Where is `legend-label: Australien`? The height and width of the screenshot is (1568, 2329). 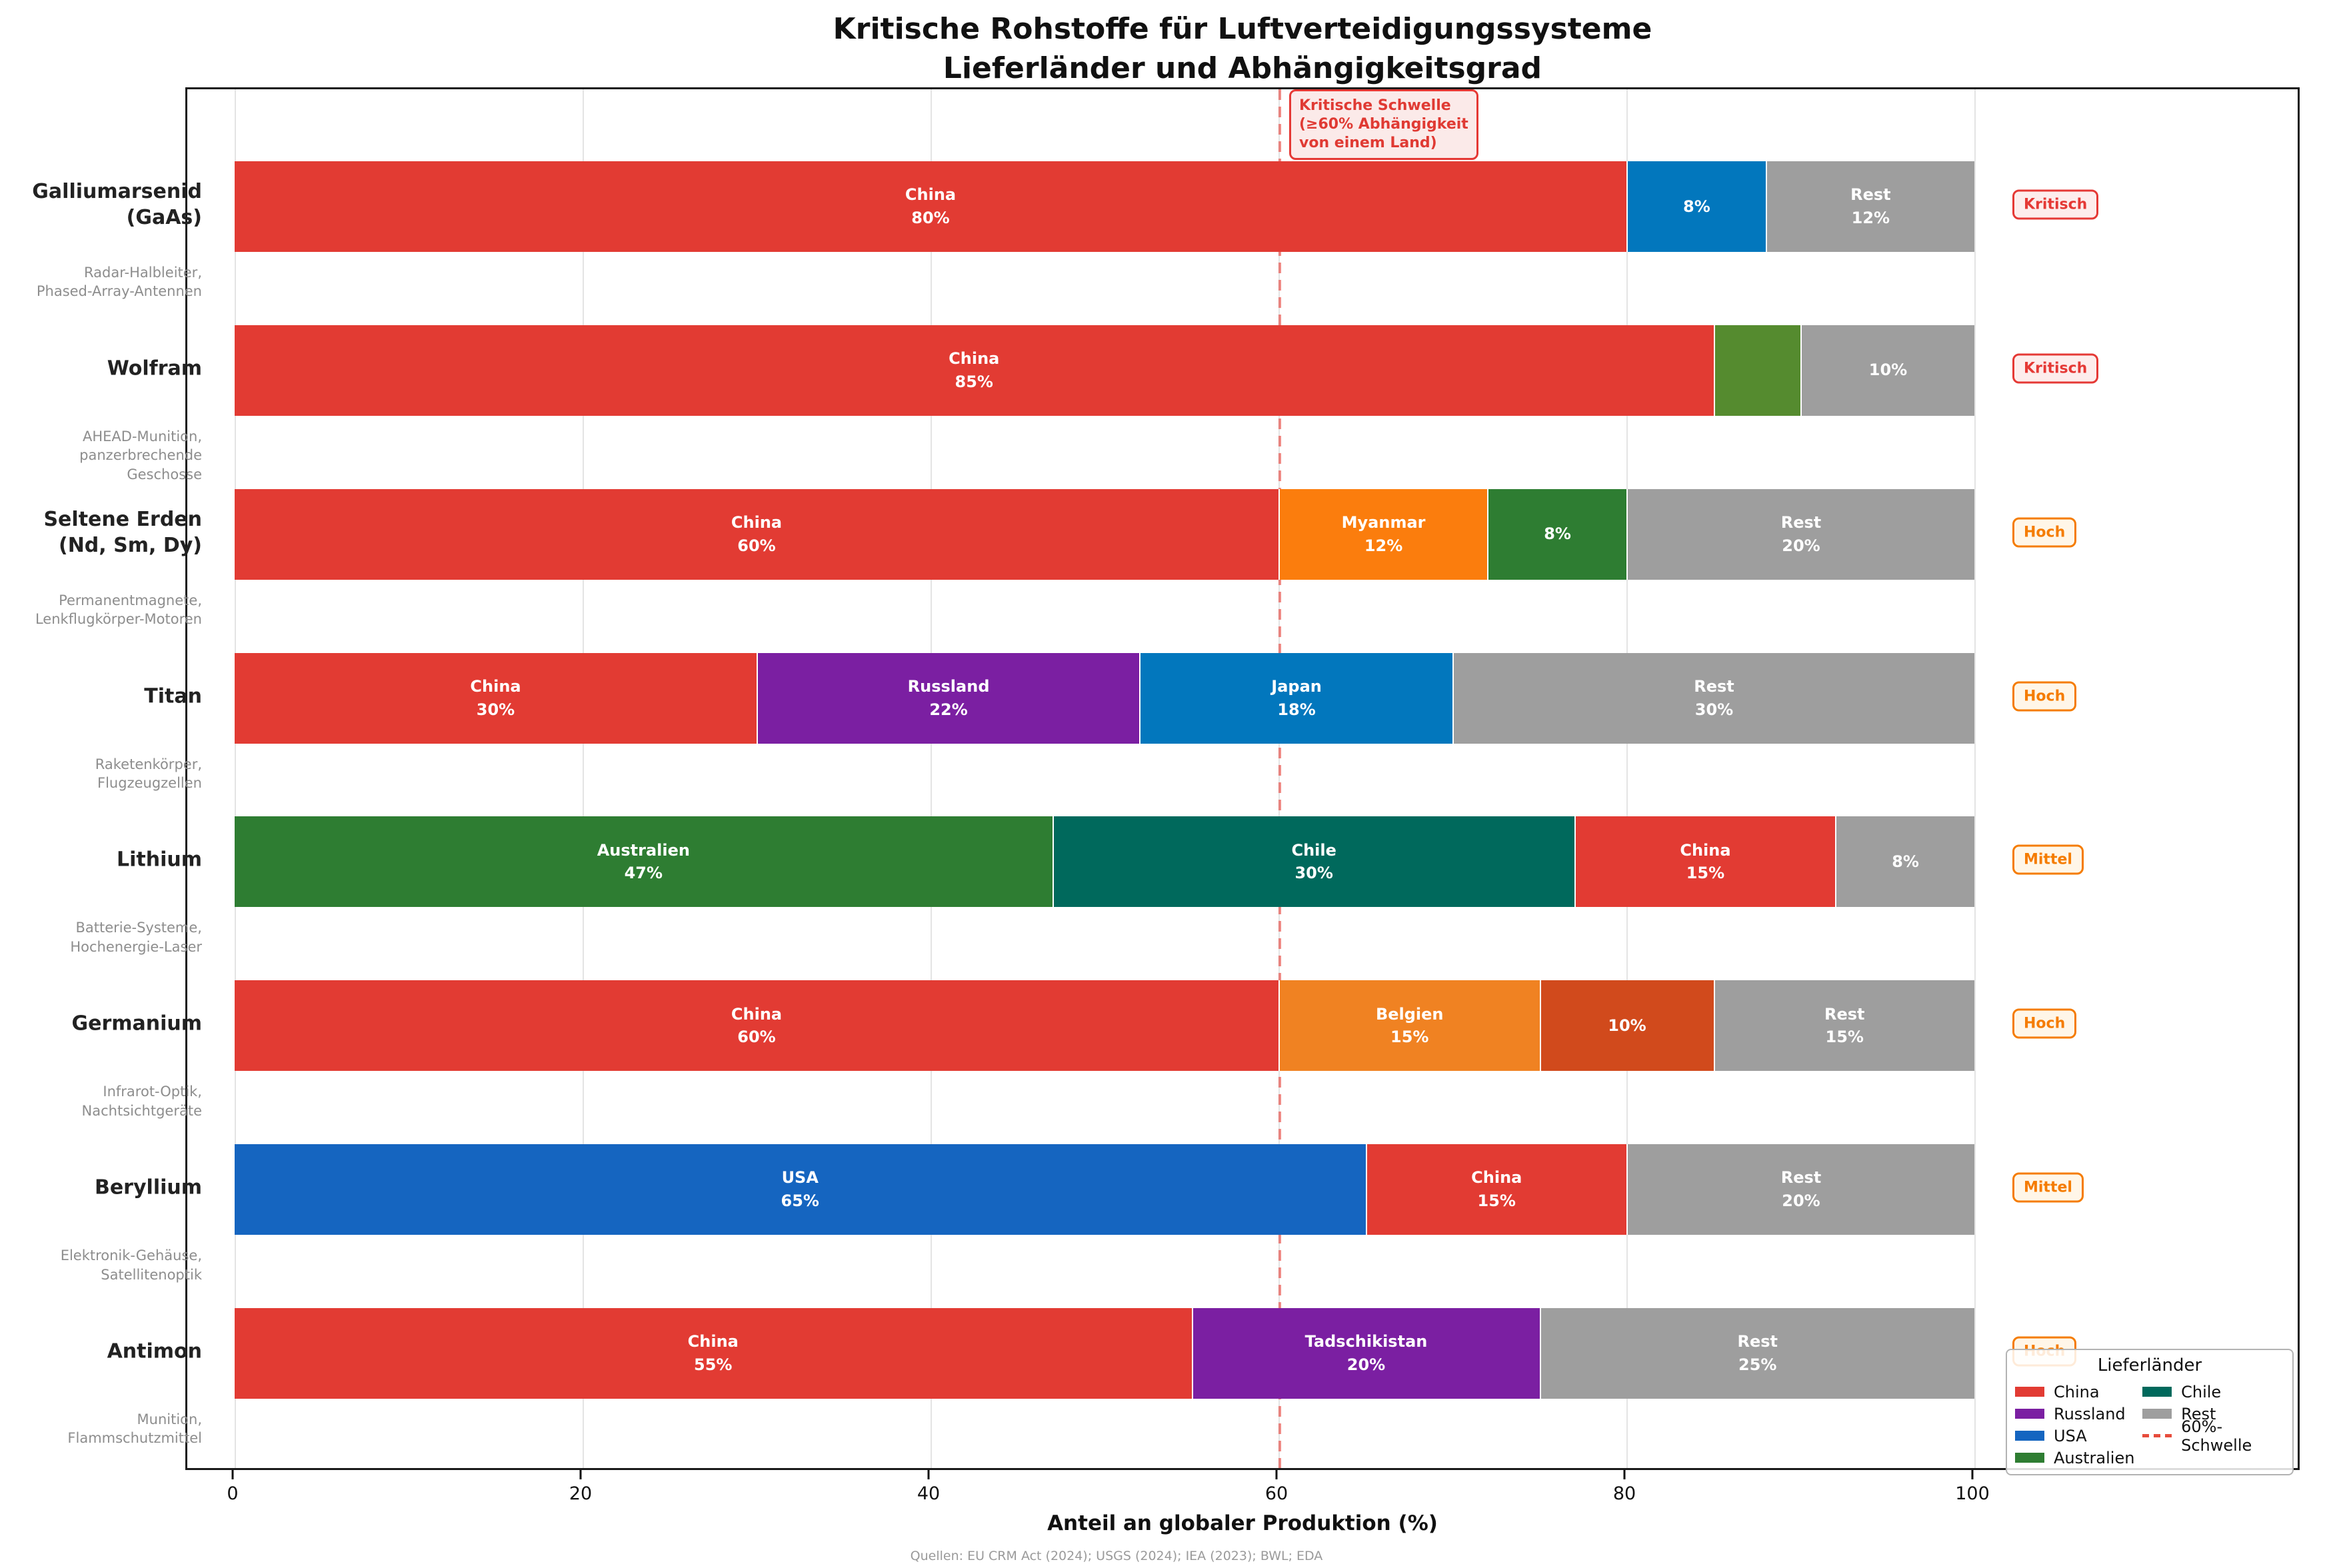 legend-label: Australien is located at coordinates (2094, 1457).